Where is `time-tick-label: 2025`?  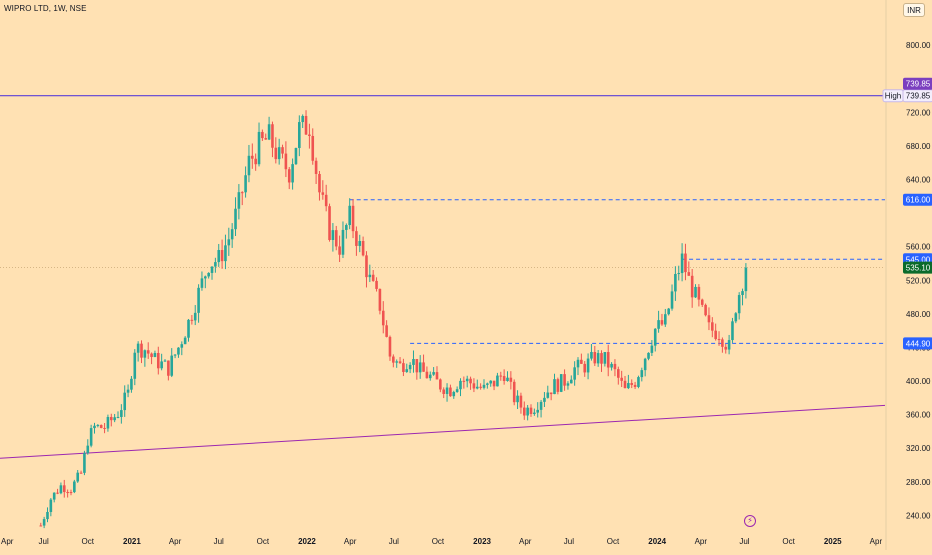
time-tick-label: 2025 is located at coordinates (833, 541).